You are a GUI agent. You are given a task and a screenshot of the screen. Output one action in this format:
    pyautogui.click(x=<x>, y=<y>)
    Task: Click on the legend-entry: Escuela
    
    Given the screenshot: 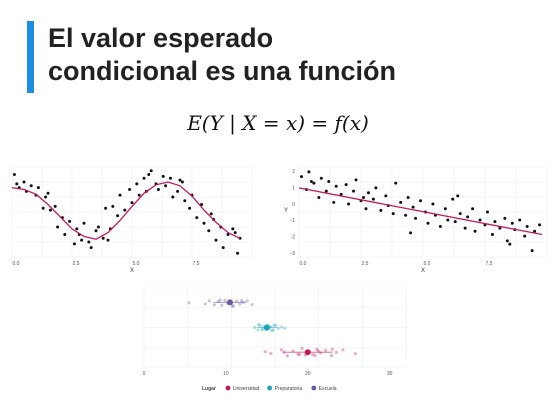 What is the action you would take?
    pyautogui.click(x=328, y=389)
    